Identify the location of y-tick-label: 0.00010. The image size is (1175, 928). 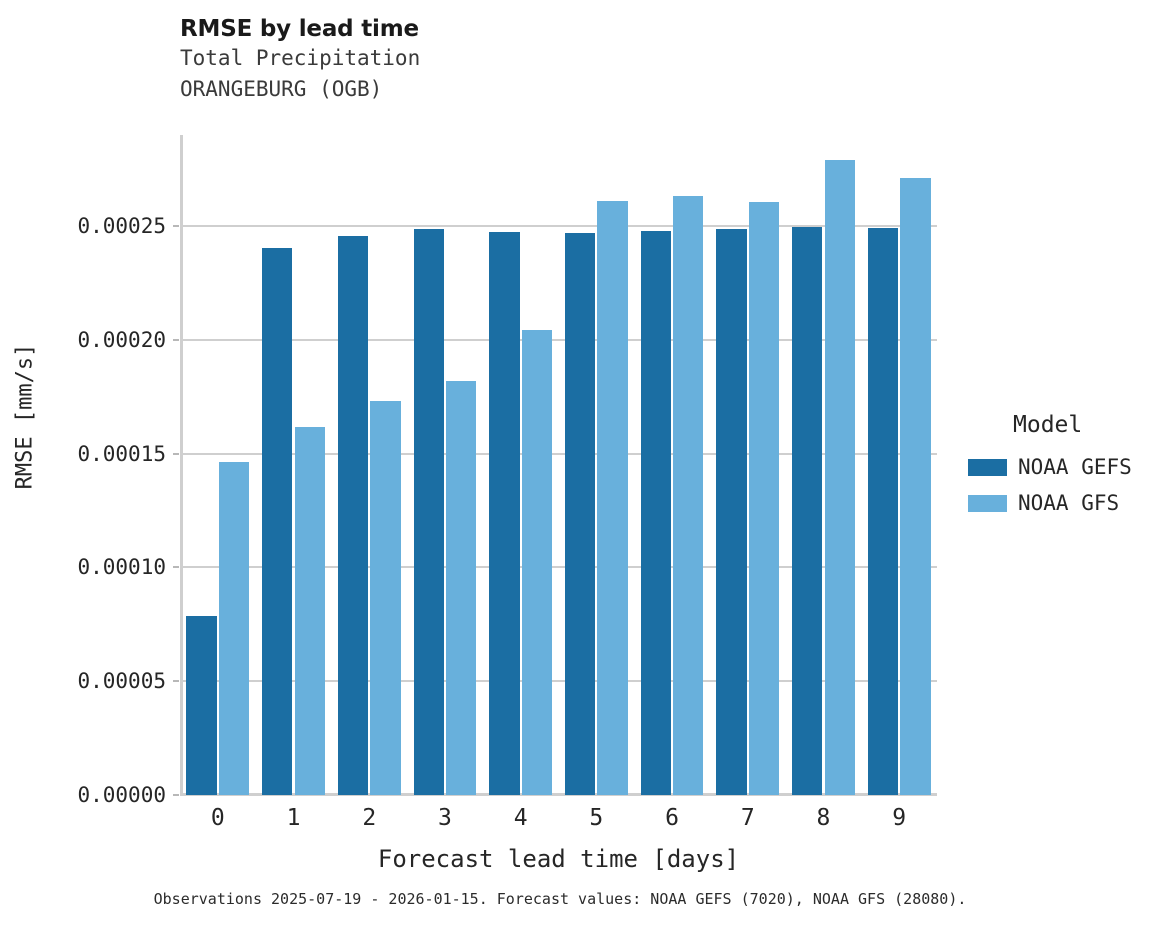
(121, 567).